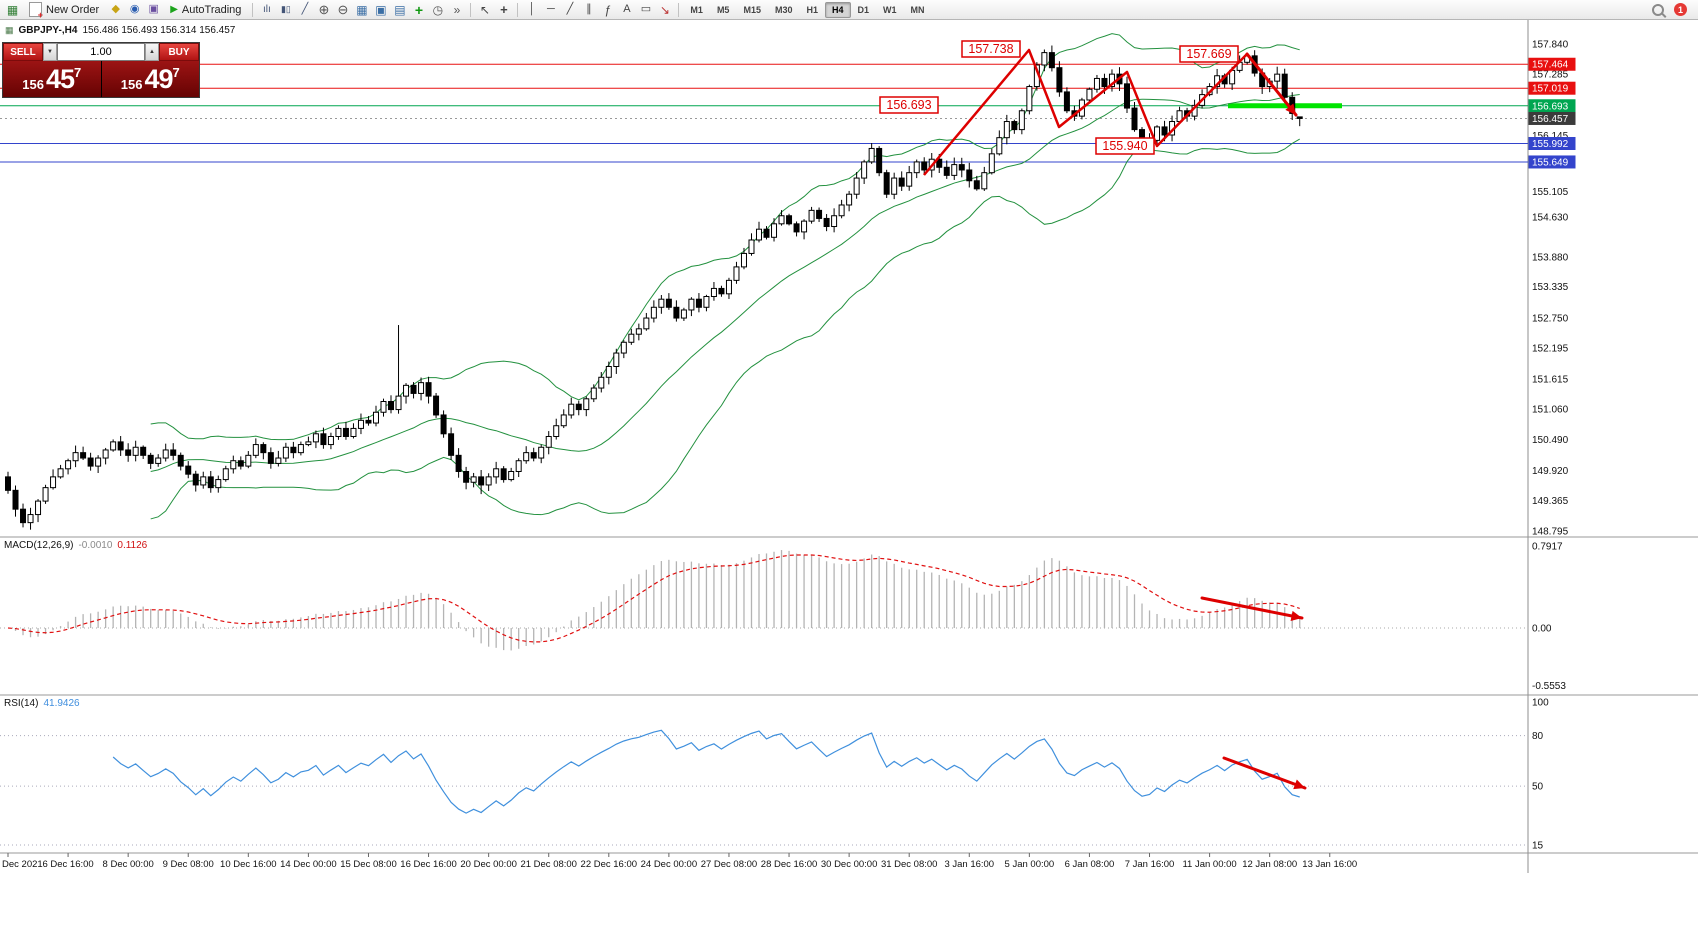  What do you see at coordinates (152, 52) in the screenshot?
I see `volume-increase-button: ▲` at bounding box center [152, 52].